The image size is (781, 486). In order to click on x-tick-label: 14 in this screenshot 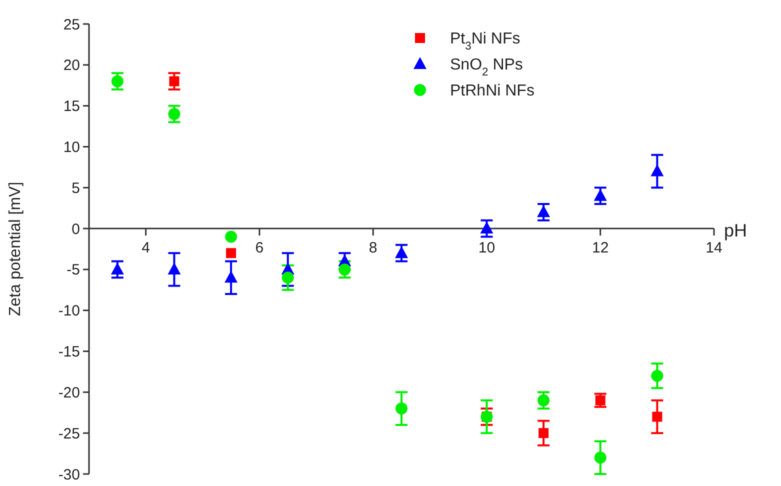, I will do `click(714, 248)`.